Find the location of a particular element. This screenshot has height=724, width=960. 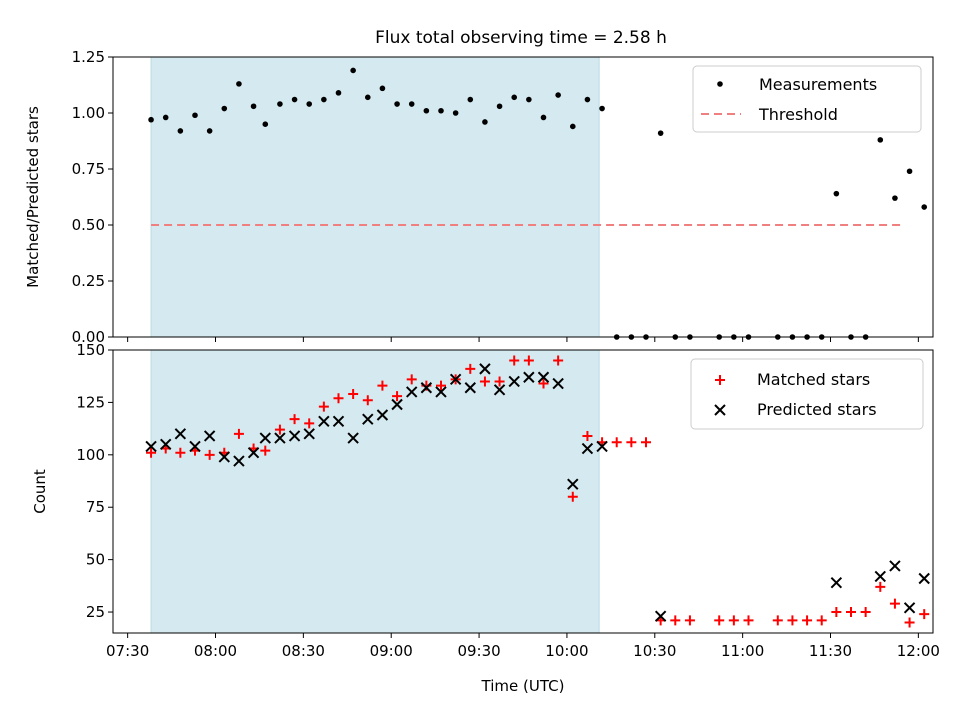

legend: Matched stars Predicted stars is located at coordinates (807, 394).